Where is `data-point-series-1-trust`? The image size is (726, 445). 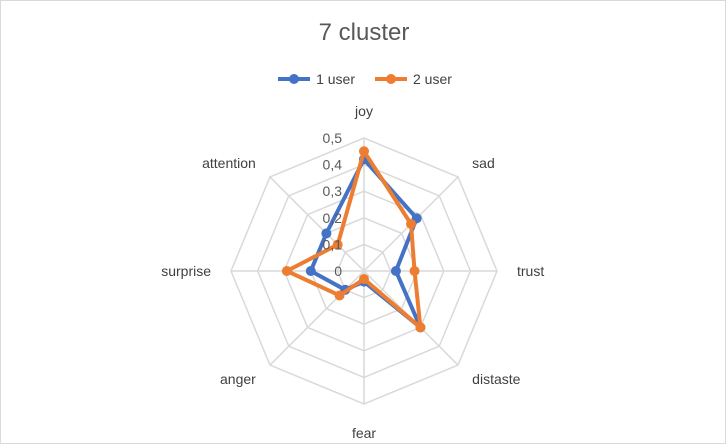
data-point-series-1-trust is located at coordinates (395, 271).